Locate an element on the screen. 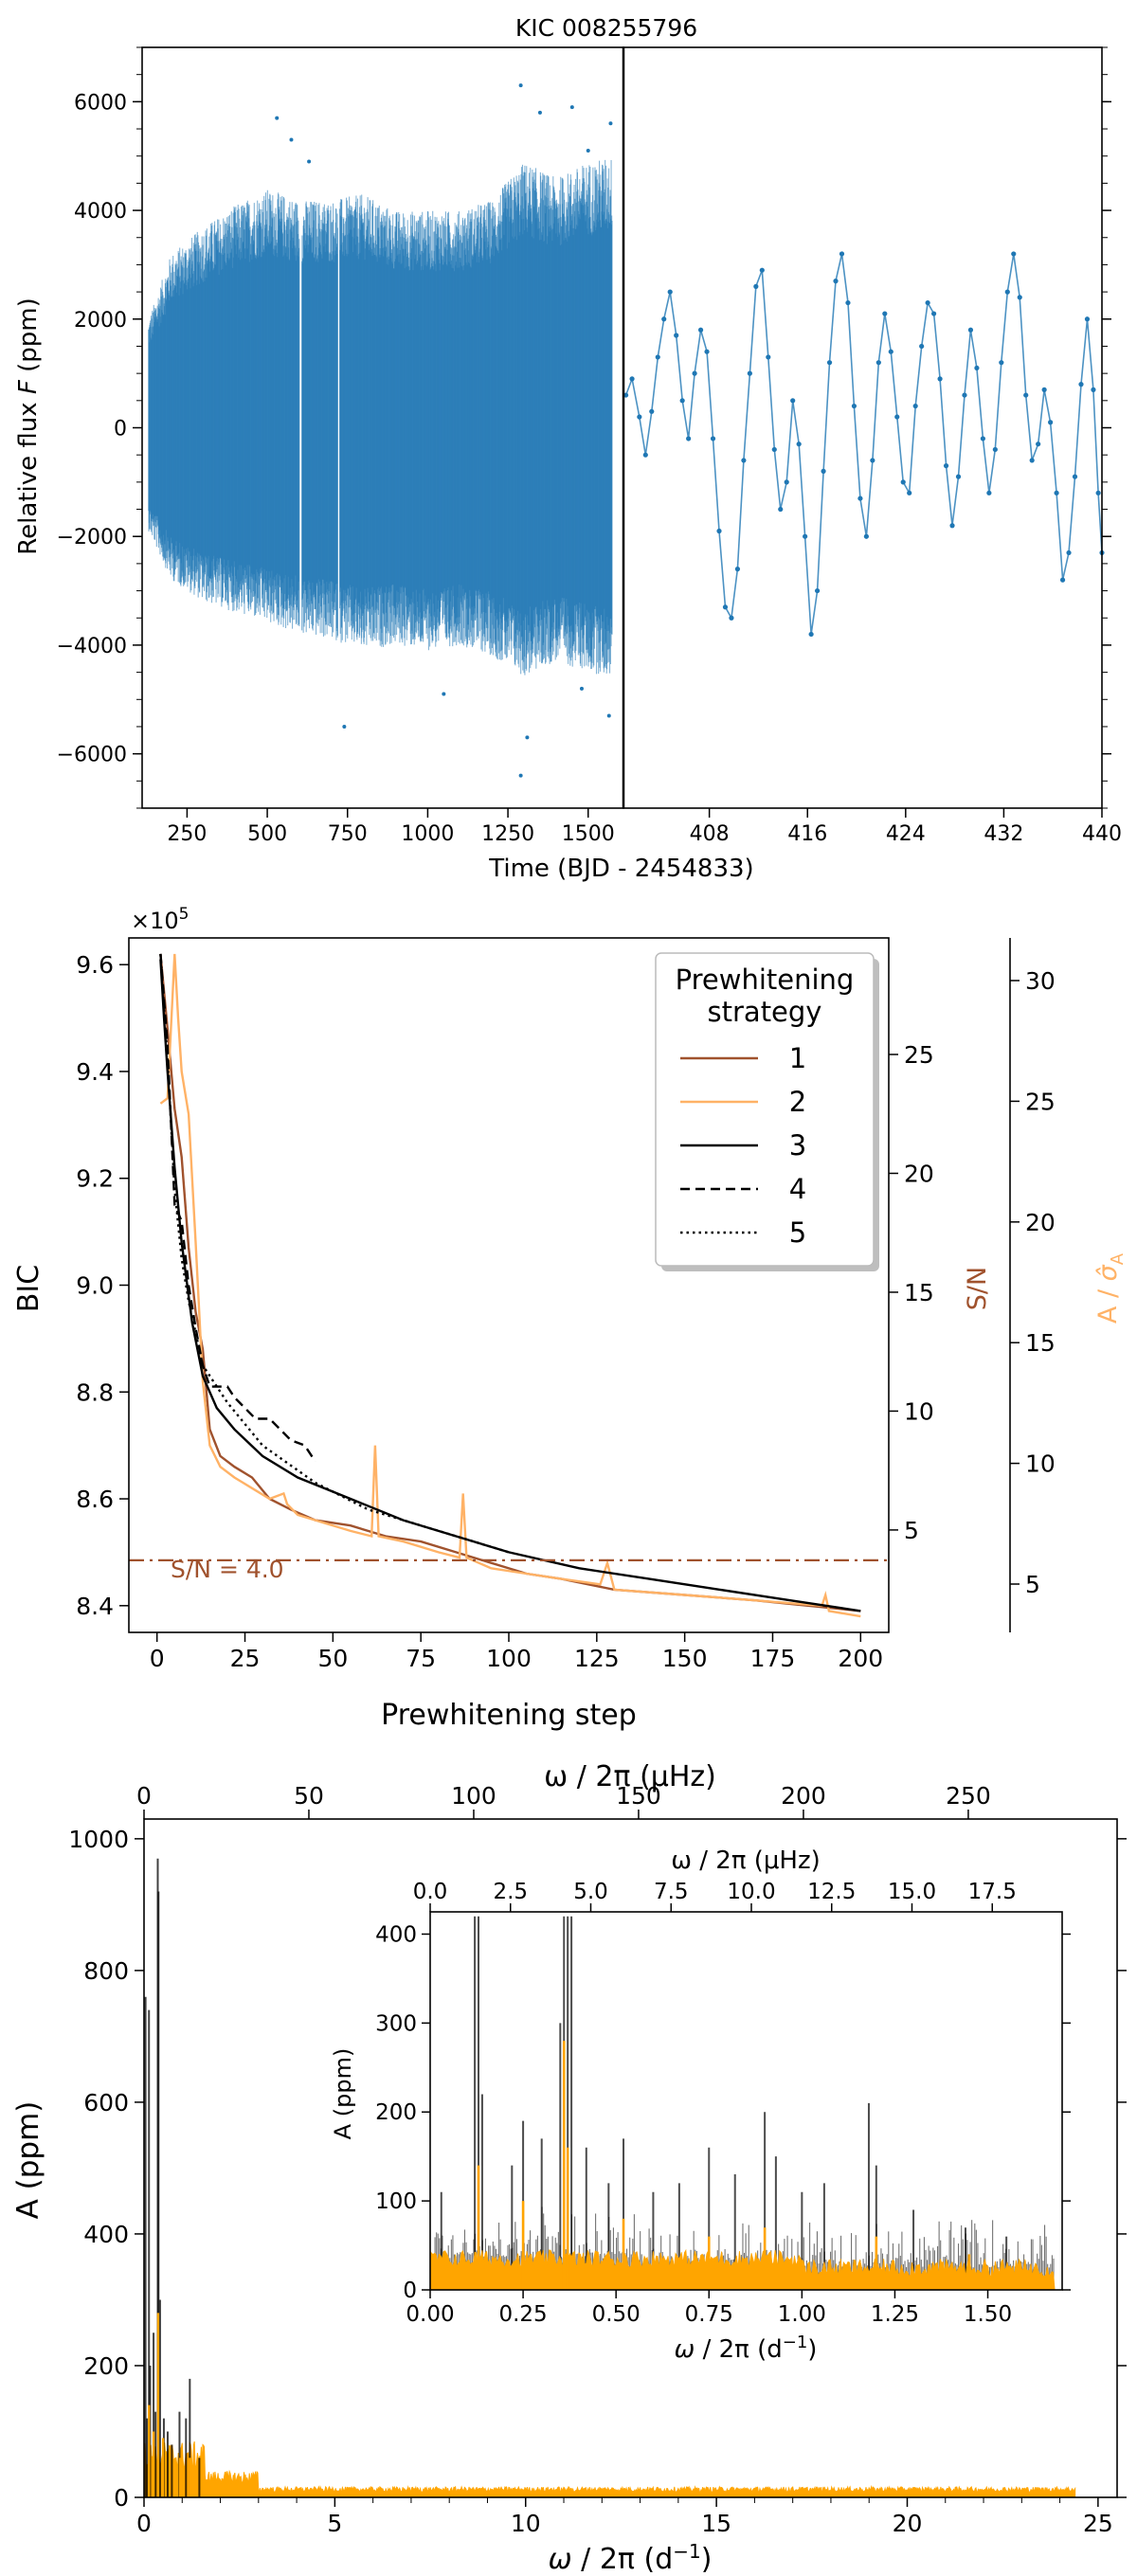 The image size is (1137, 2576). sn-axis-label: S/N is located at coordinates (977, 1288).